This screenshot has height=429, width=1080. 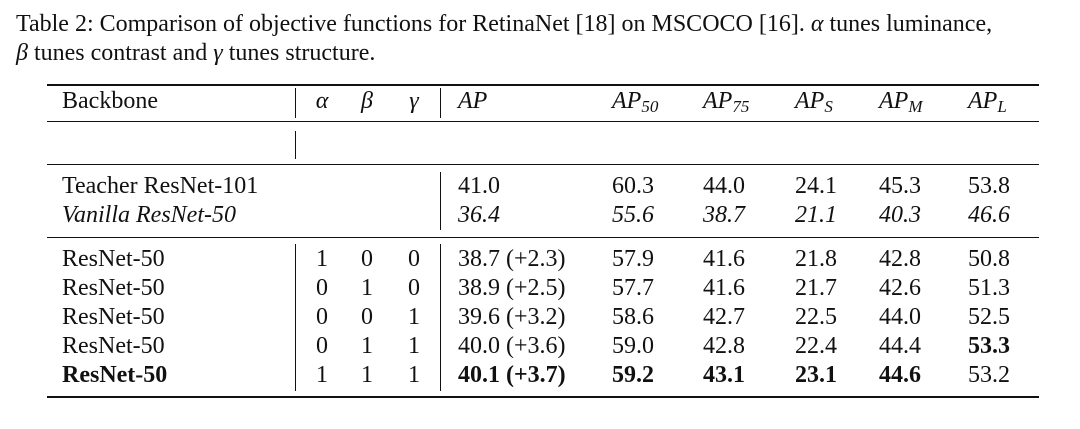 What do you see at coordinates (479, 215) in the screenshot?
I see `baseline-rows-cell-ap: 36.4` at bounding box center [479, 215].